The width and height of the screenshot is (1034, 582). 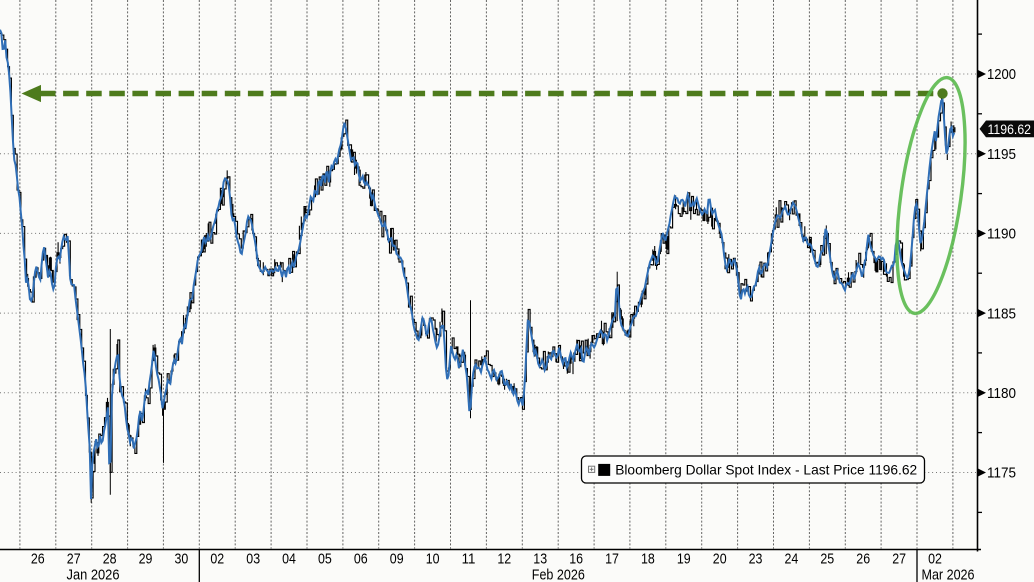 What do you see at coordinates (289, 559) in the screenshot?
I see `svg-text: 04` at bounding box center [289, 559].